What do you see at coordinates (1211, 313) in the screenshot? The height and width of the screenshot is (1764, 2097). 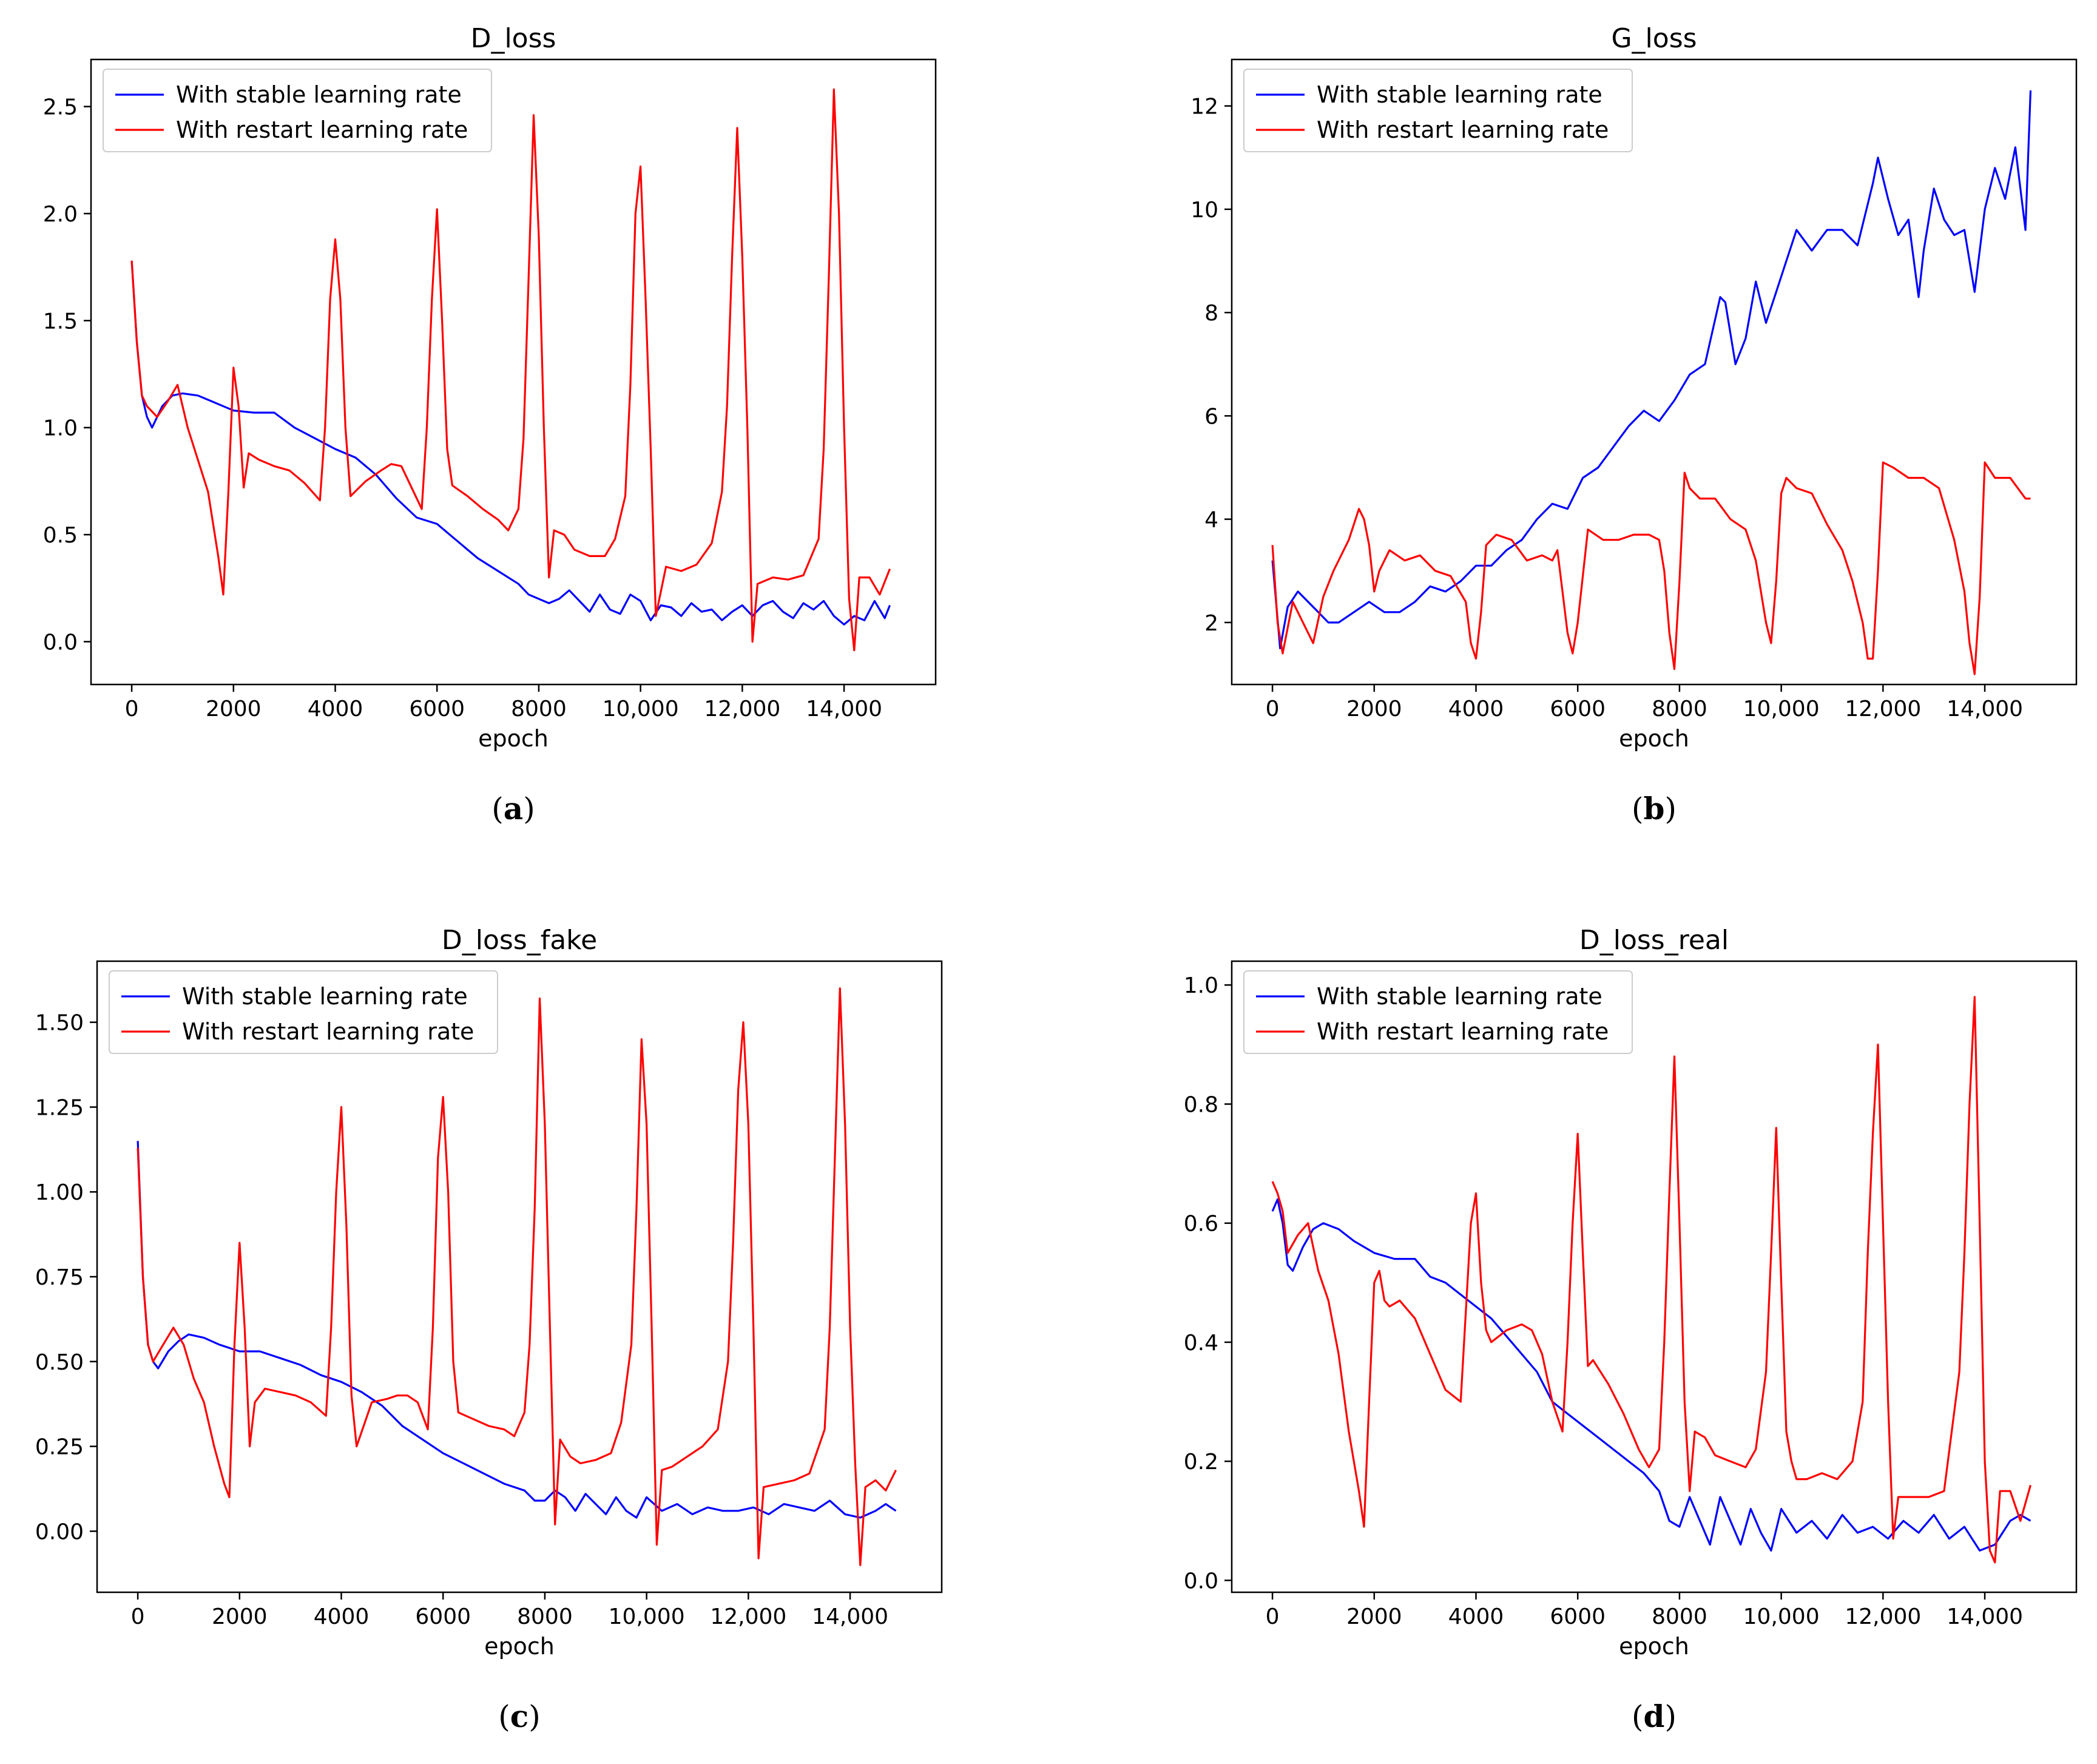 I see `y-tick-label: 8` at bounding box center [1211, 313].